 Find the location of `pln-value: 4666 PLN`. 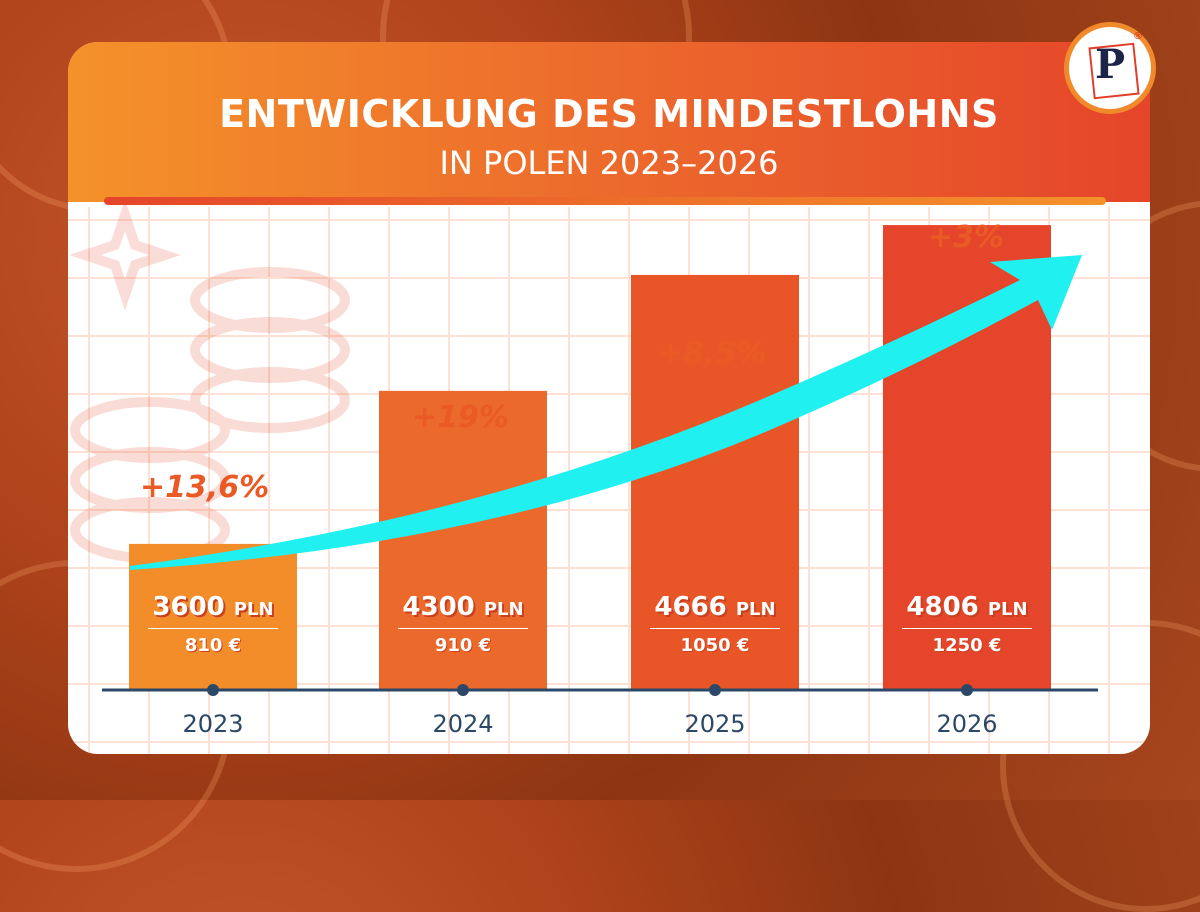

pln-value: 4666 PLN is located at coordinates (715, 607).